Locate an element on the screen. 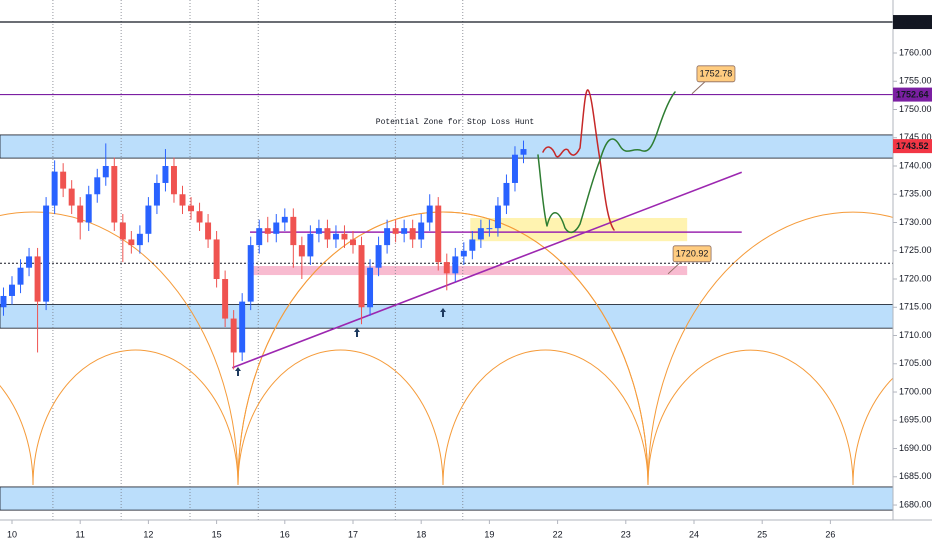  y-tick-label: 1685.00 is located at coordinates (915, 476).